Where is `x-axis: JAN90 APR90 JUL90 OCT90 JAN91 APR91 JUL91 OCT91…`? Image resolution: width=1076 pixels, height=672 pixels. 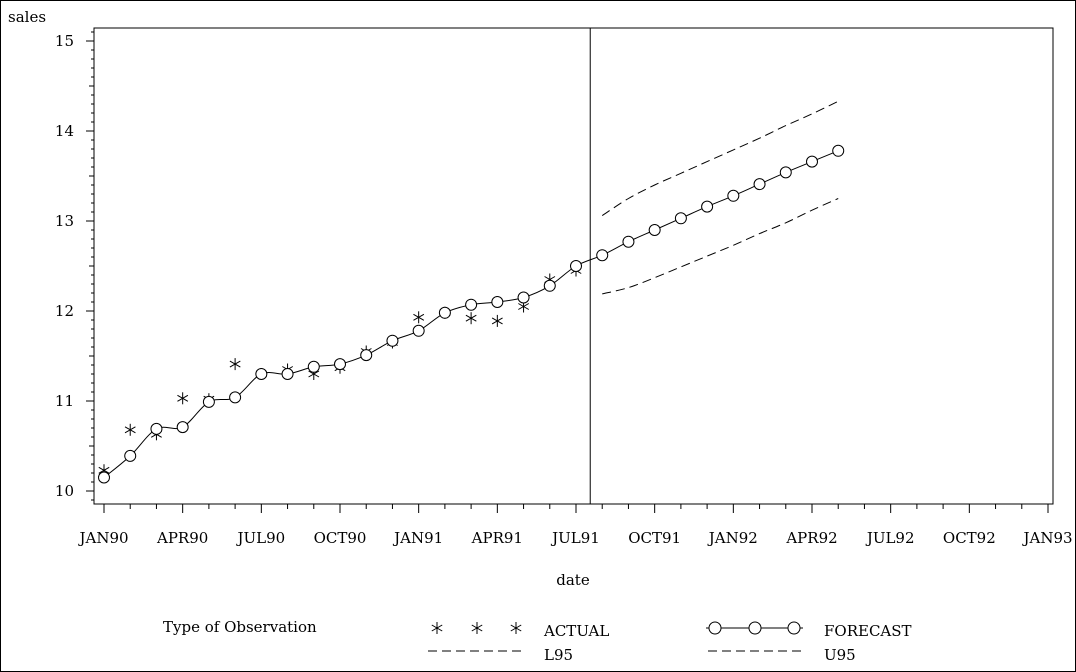
x-axis: JAN90 APR90 JUL90 OCT90 JAN91 APR91 JUL91 OCT91… is located at coordinates (575, 525).